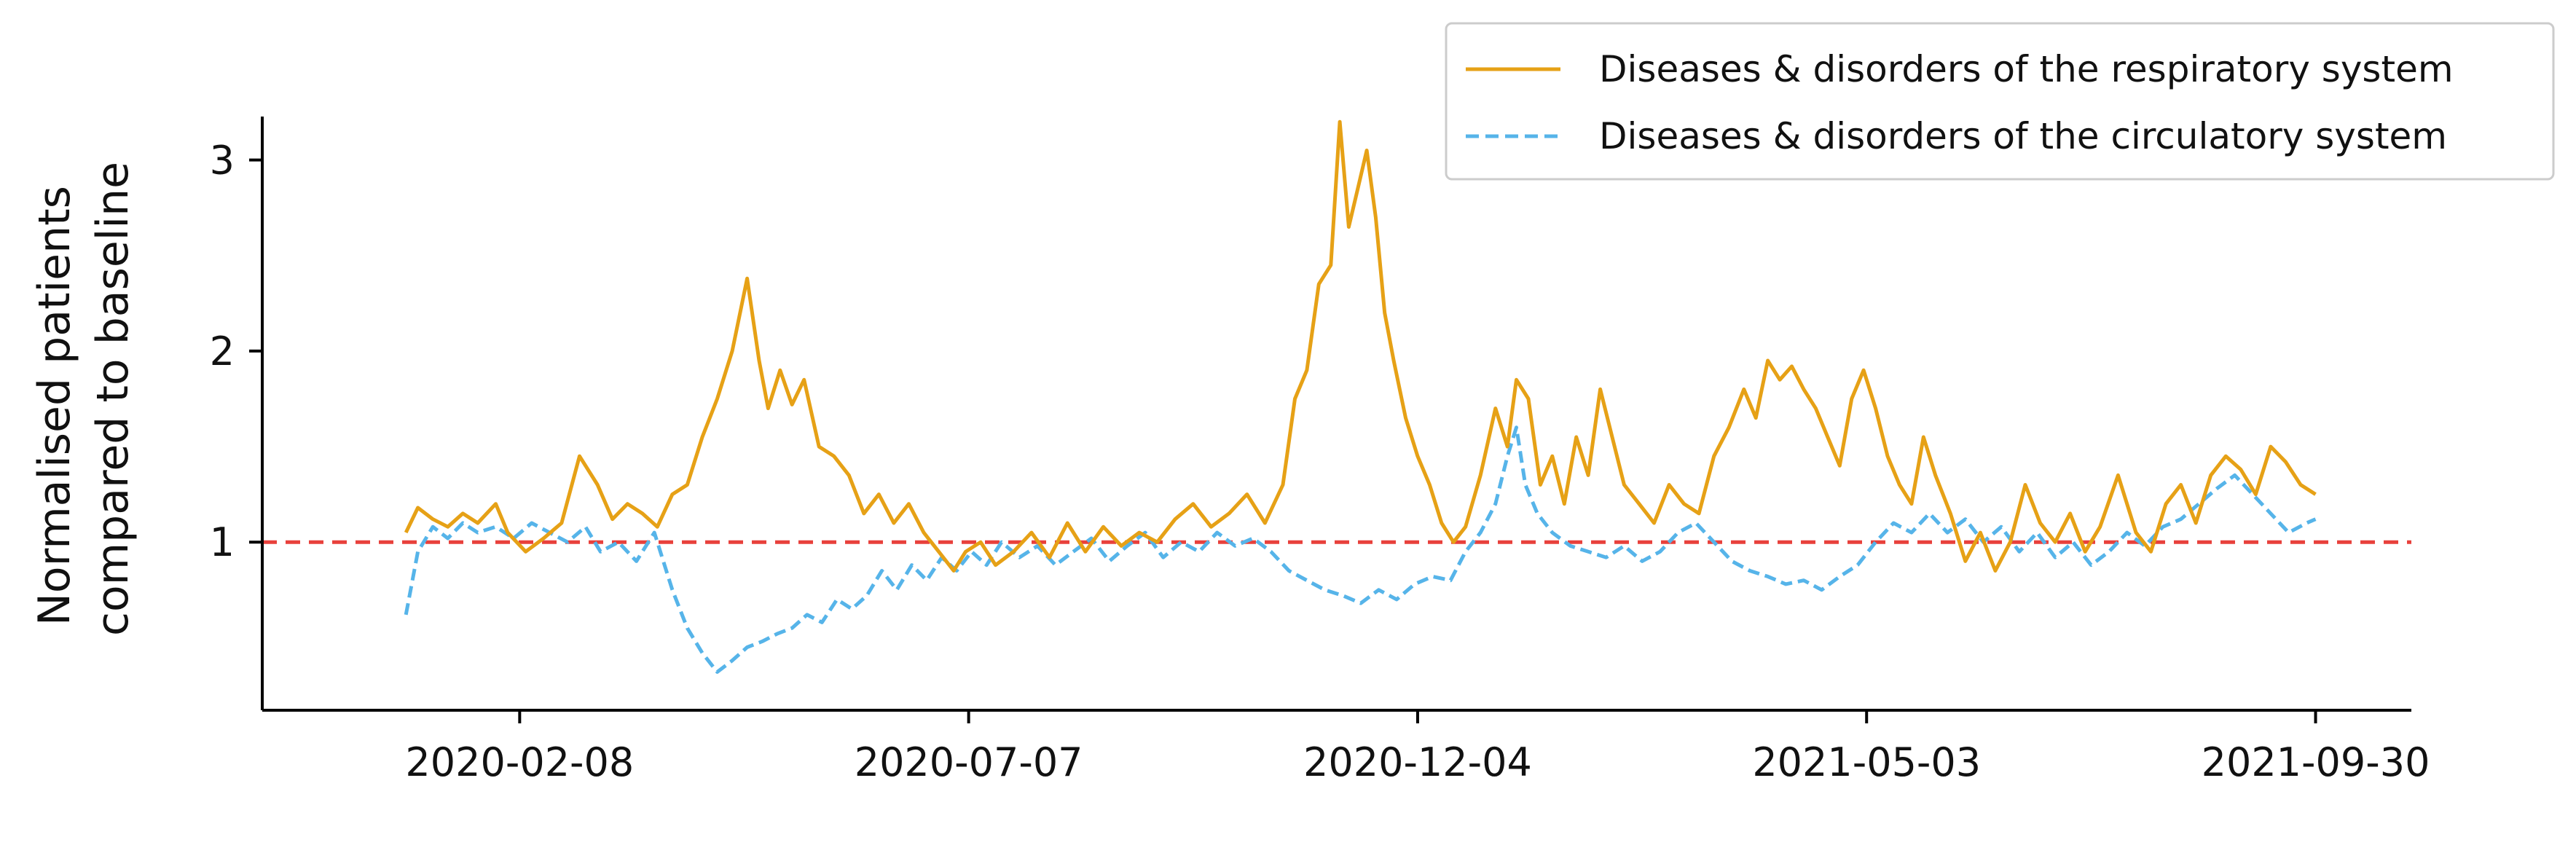  What do you see at coordinates (222, 351) in the screenshot?
I see `y-tick-label: 2` at bounding box center [222, 351].